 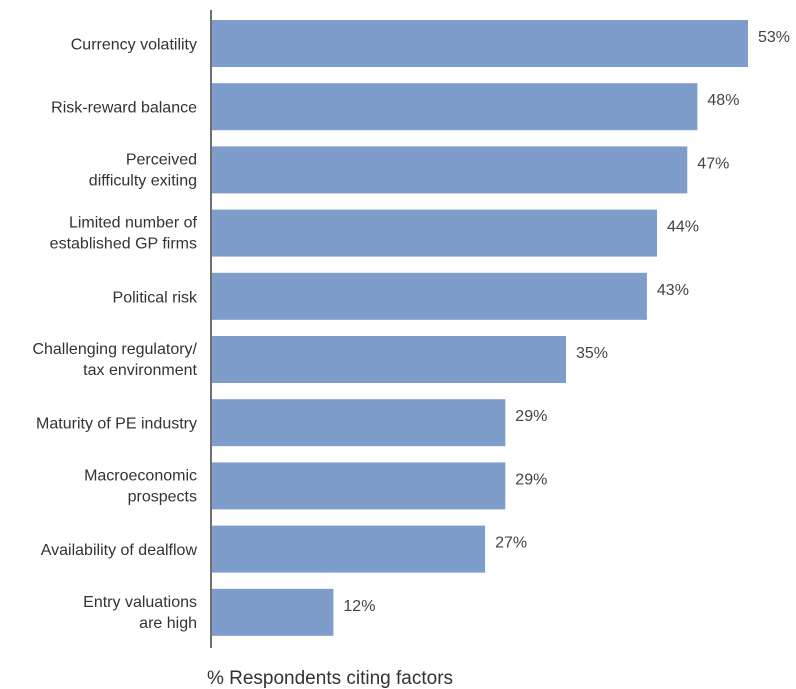 What do you see at coordinates (683, 227) in the screenshot?
I see `value-label-4: 44%` at bounding box center [683, 227].